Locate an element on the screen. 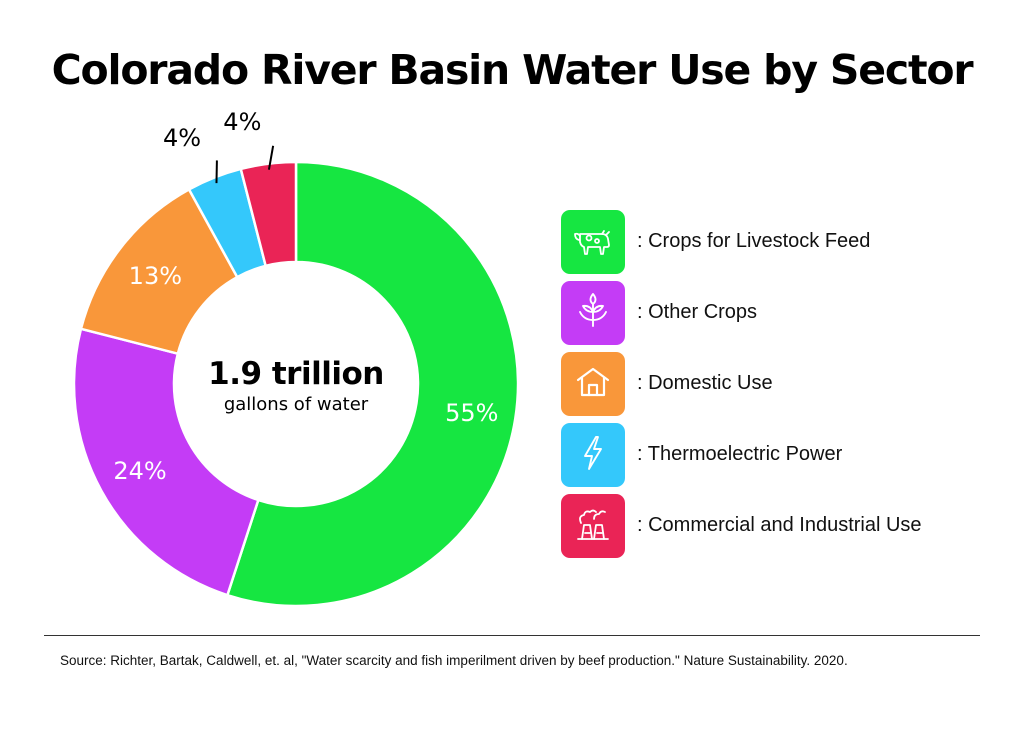 This screenshot has height=729, width=1024. legend-label: : Domestic Use is located at coordinates (705, 383).